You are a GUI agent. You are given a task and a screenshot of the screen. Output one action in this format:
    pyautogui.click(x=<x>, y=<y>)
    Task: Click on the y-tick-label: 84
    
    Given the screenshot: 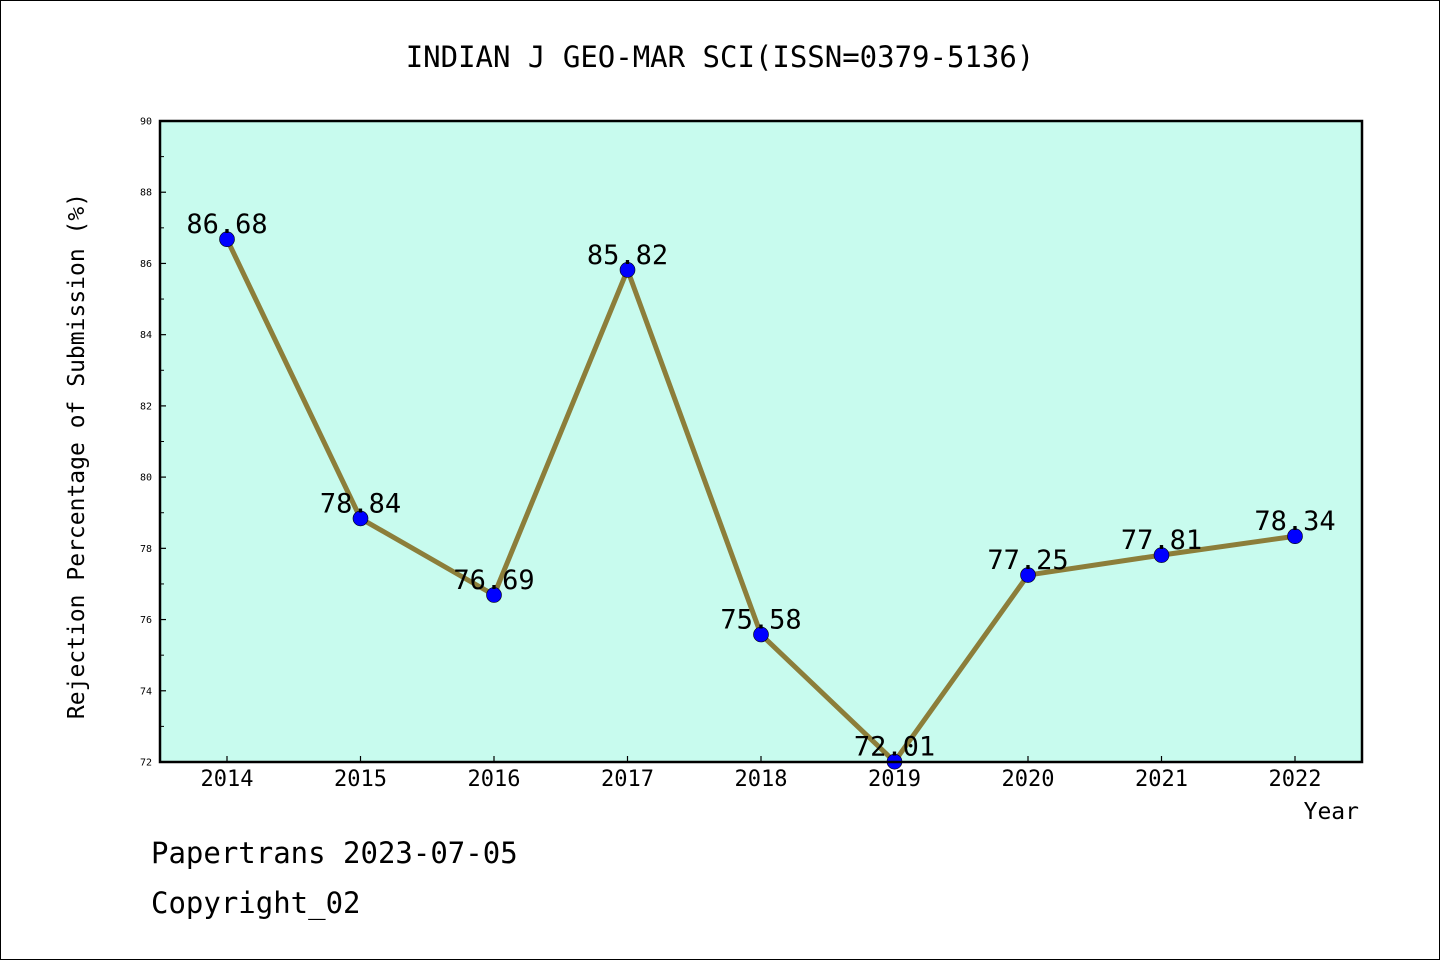 What is the action you would take?
    pyautogui.click(x=146, y=335)
    